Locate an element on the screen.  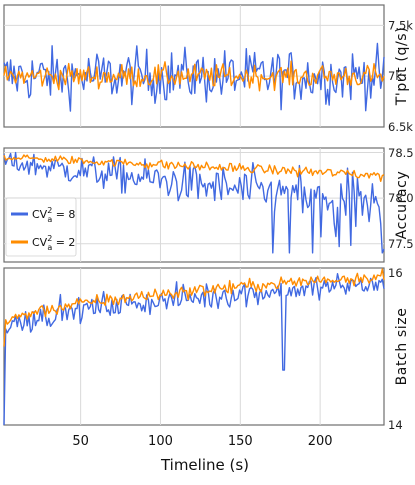
legend-label: CV2 a = 2 is located at coordinates (53, 243).